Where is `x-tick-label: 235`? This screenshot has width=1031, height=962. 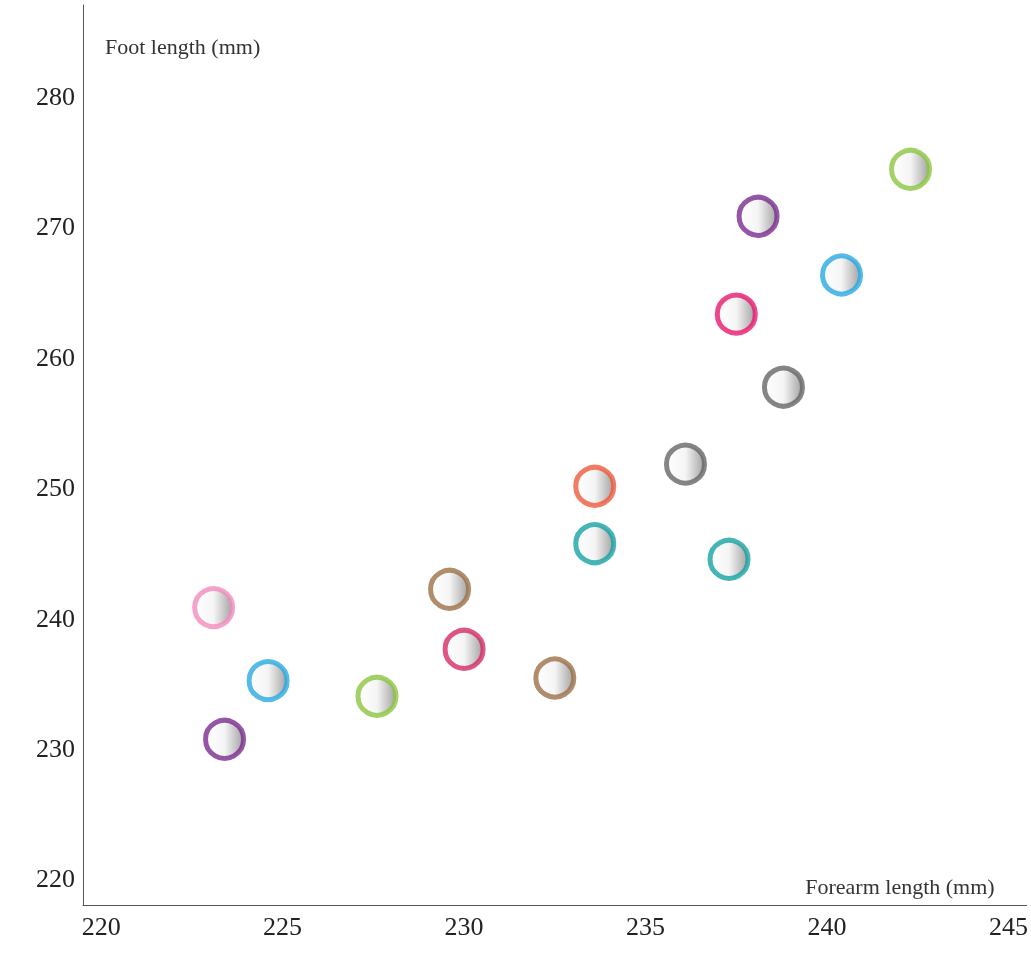
x-tick-label: 235 is located at coordinates (646, 926).